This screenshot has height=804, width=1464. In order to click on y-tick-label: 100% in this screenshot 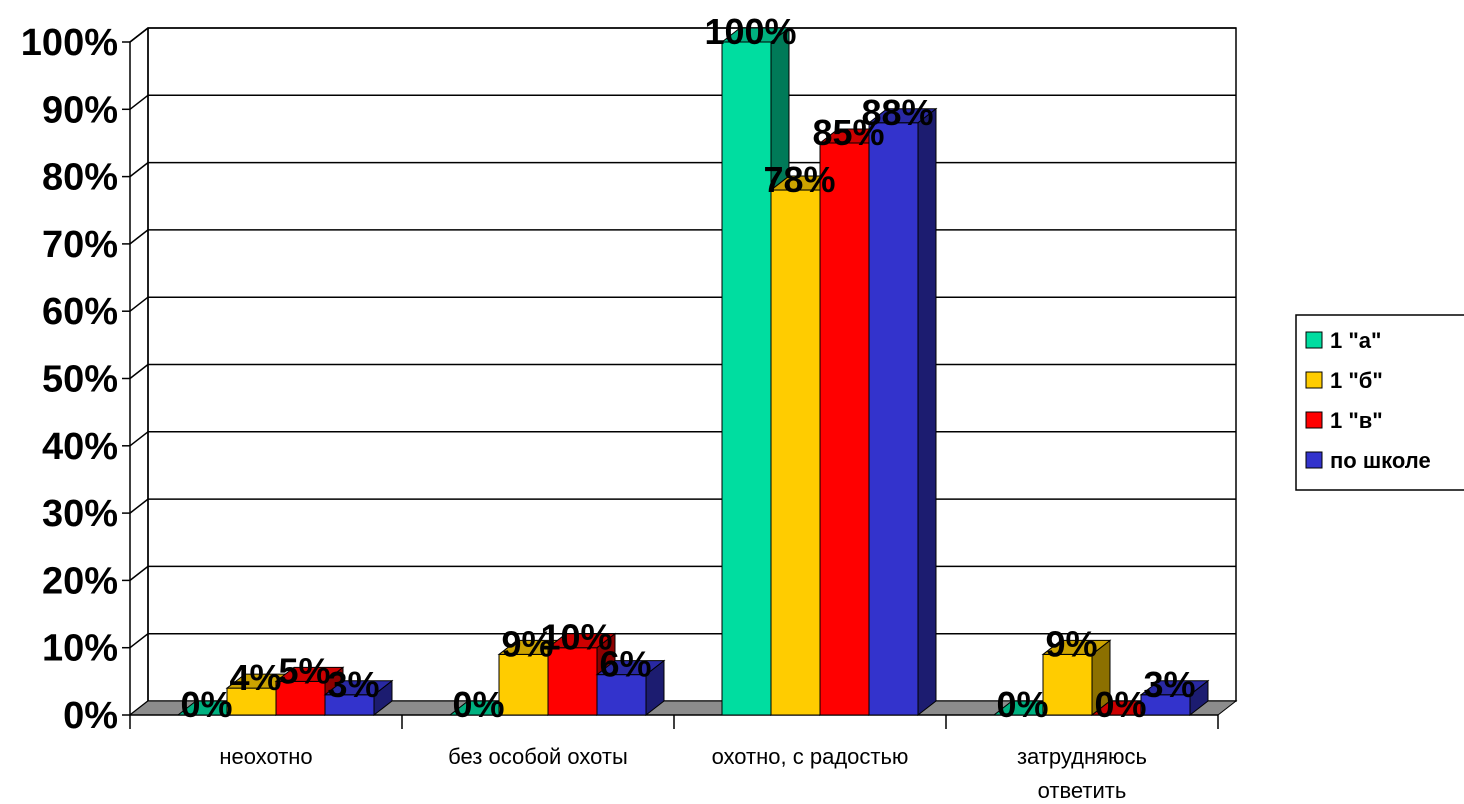, I will do `click(69, 43)`.